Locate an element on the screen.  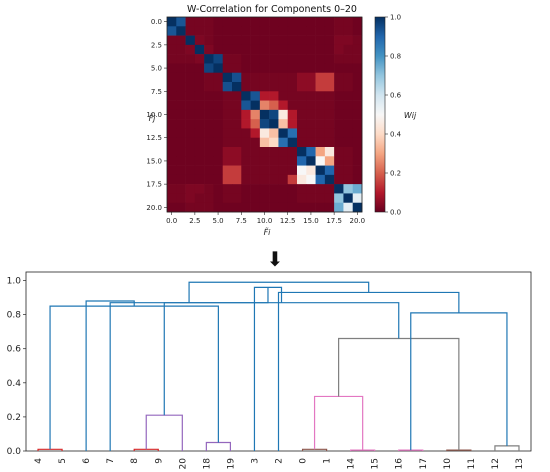
heatmap-x-tick-label: 2.5 is located at coordinates (194, 221).